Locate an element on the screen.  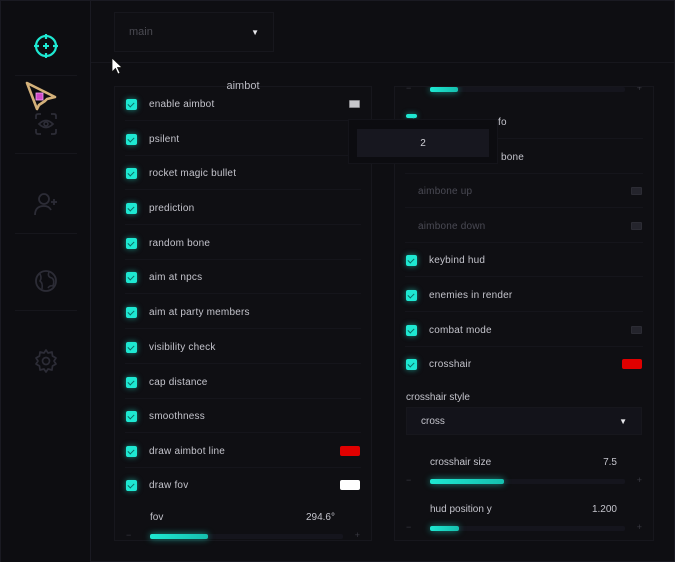
globe-icon is located at coordinates (46, 281).